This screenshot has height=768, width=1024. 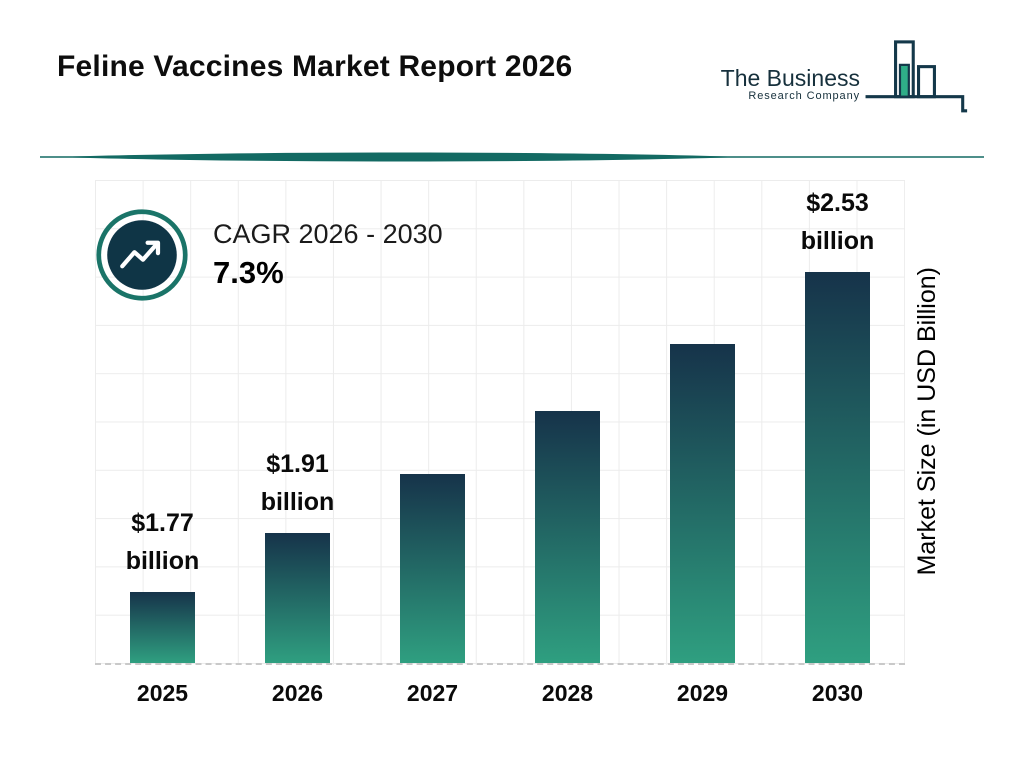 I want to click on bar-2027, so click(x=432, y=568).